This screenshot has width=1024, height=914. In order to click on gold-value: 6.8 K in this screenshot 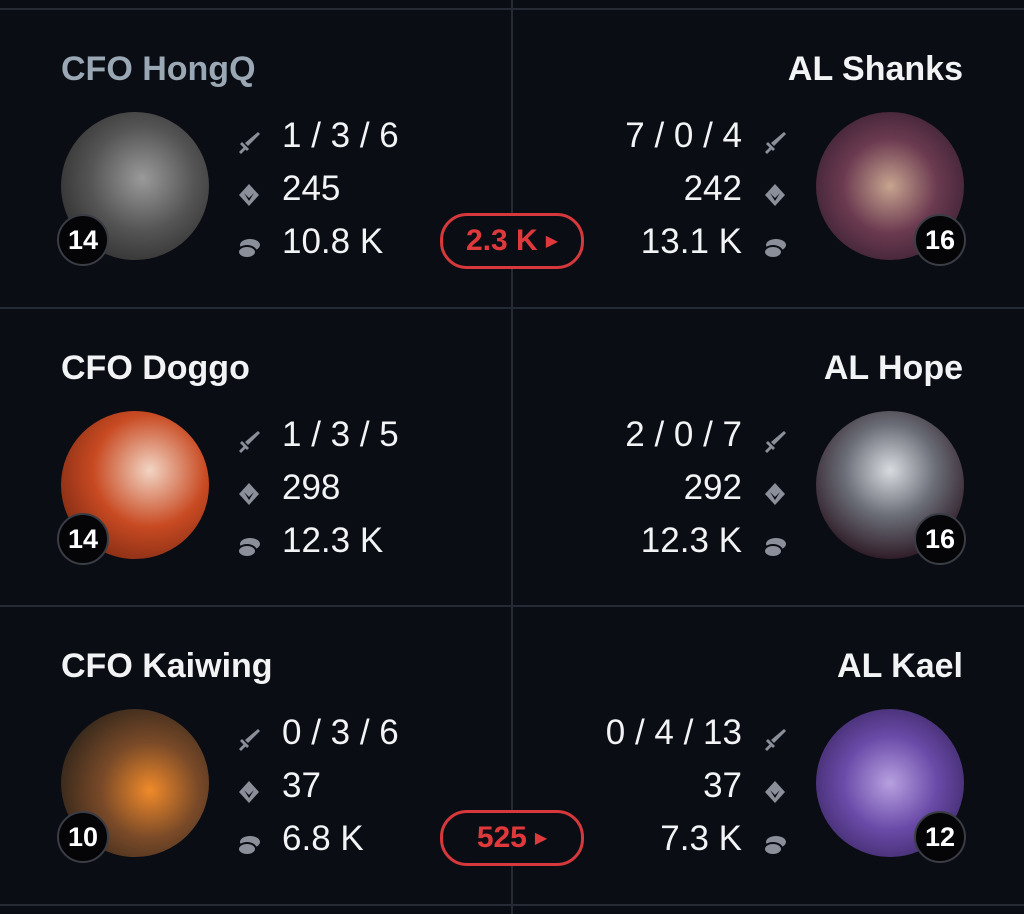, I will do `click(323, 838)`.